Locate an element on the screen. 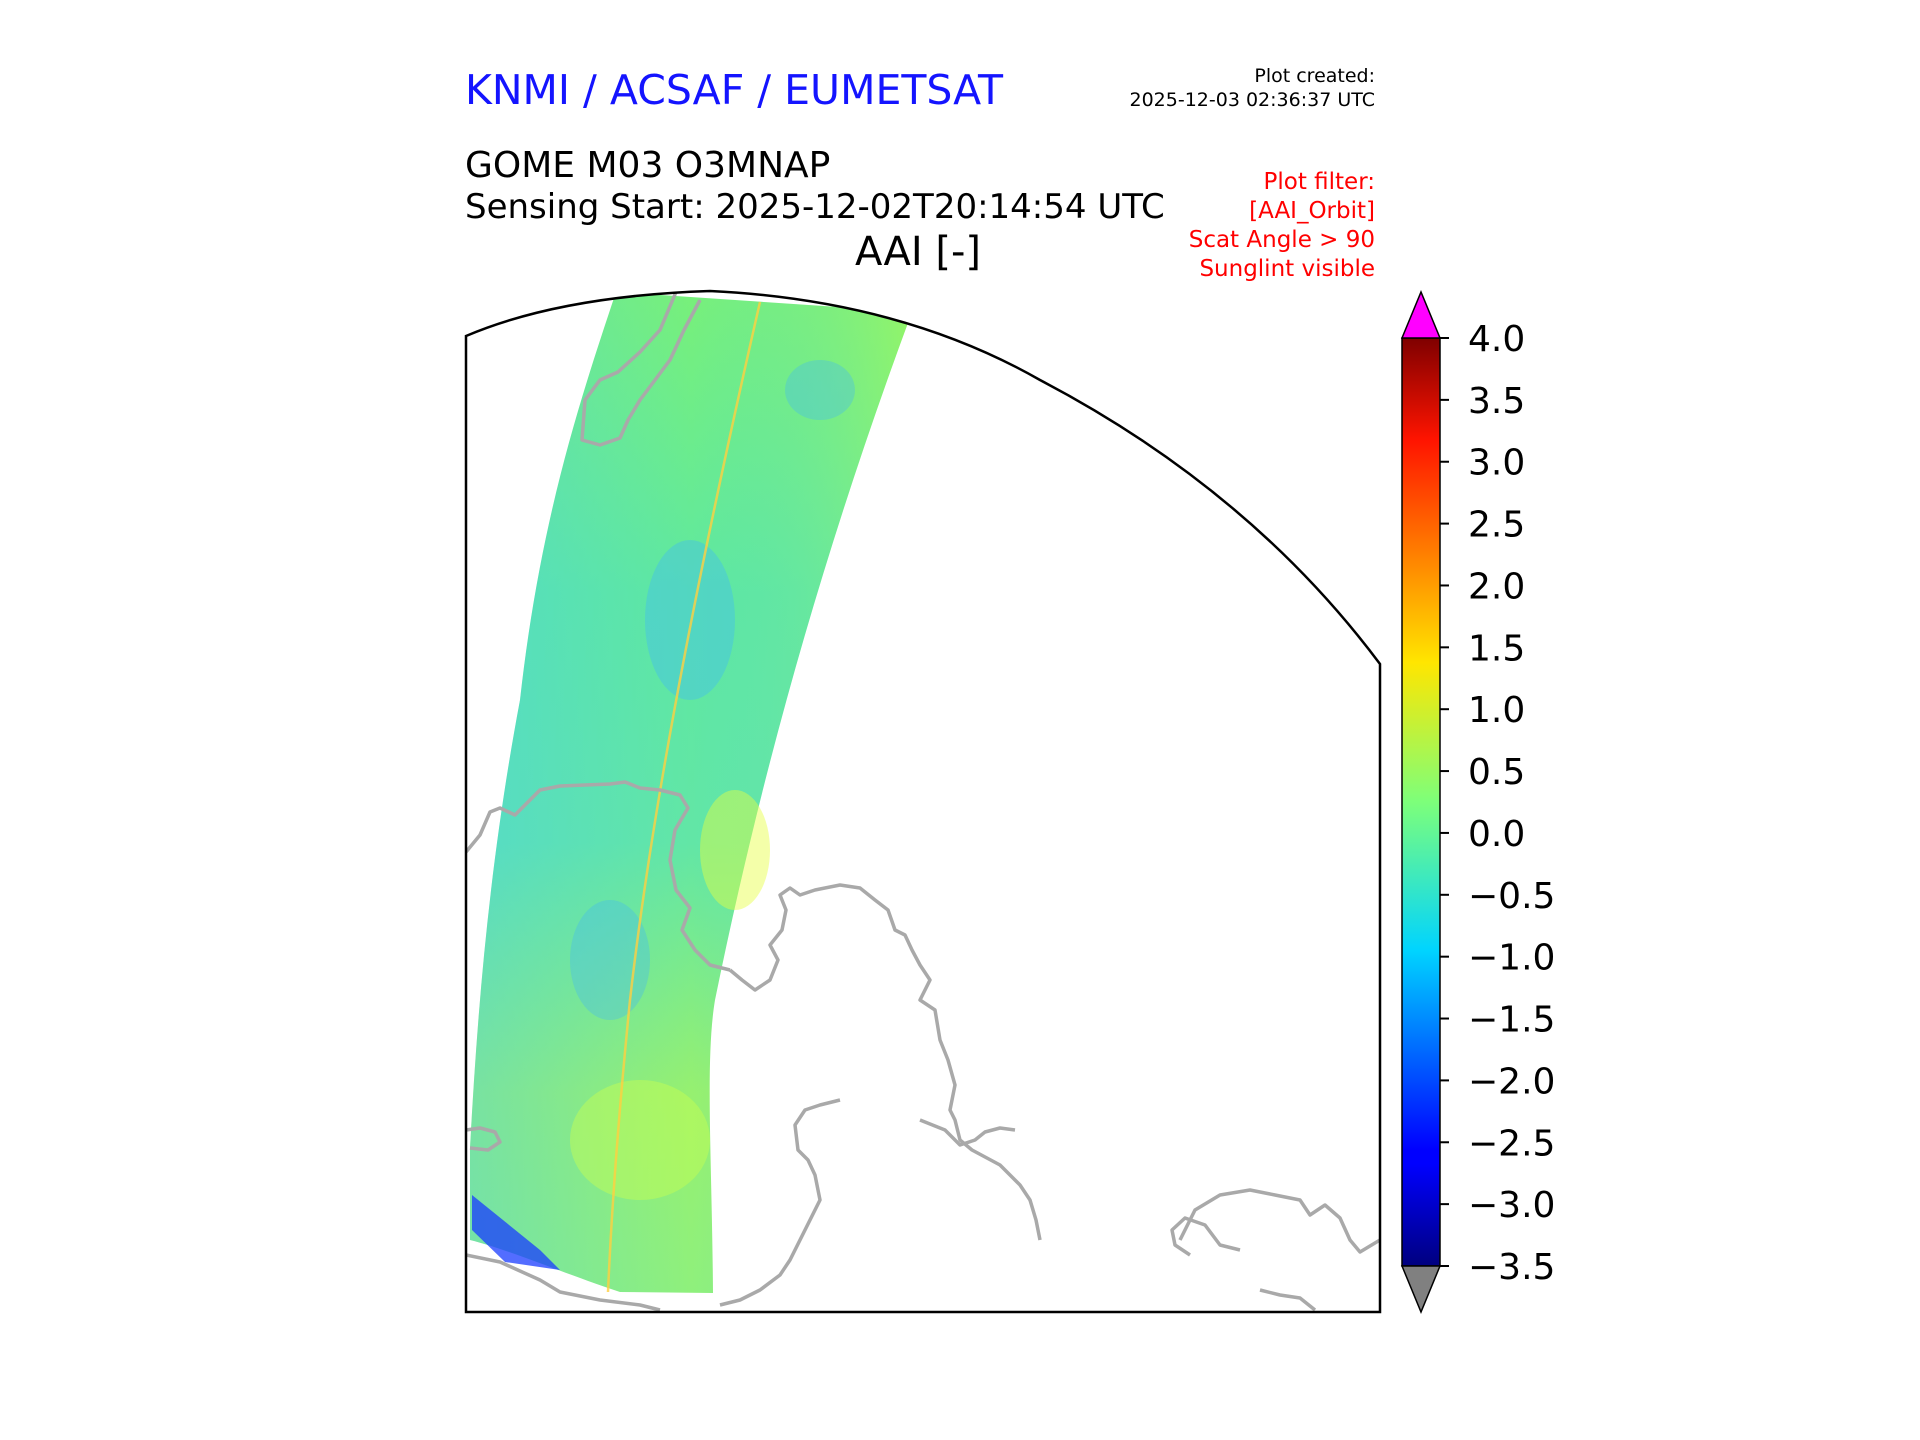  colorbar-tick-label: −2.0 is located at coordinates (1511, 1081).